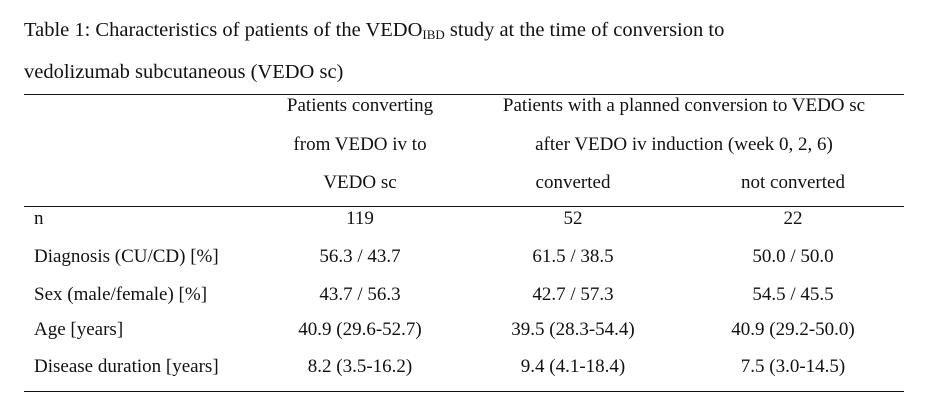 Image resolution: width=936 pixels, height=412 pixels. I want to click on header-col1-line-3: VEDO sc, so click(360, 182).